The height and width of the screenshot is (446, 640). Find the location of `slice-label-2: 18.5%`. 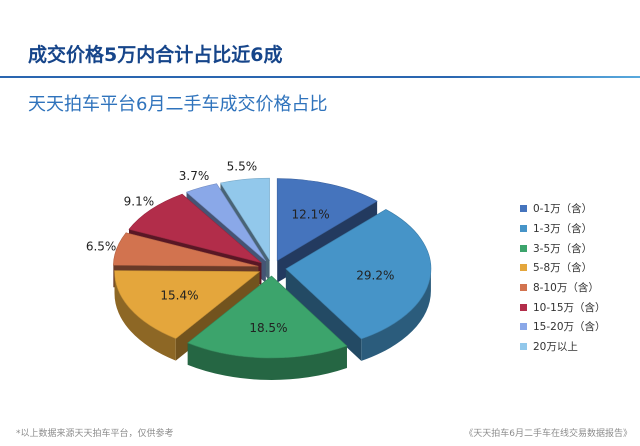

slice-label-2: 18.5% is located at coordinates (268, 328).